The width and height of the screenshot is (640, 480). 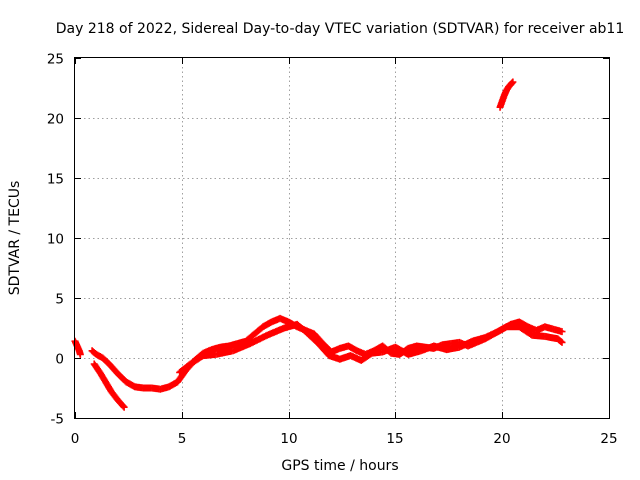 I want to click on x-tick-labels: 0 5 10 15 20 25, so click(x=344, y=439).